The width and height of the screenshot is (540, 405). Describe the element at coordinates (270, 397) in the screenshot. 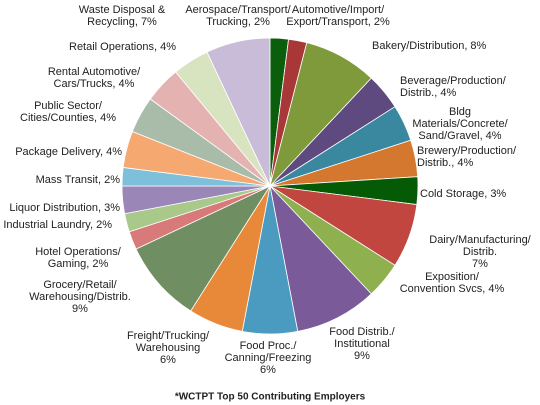

I see `footnote: *WCTPT Top 50 Contributing Employers` at that location.